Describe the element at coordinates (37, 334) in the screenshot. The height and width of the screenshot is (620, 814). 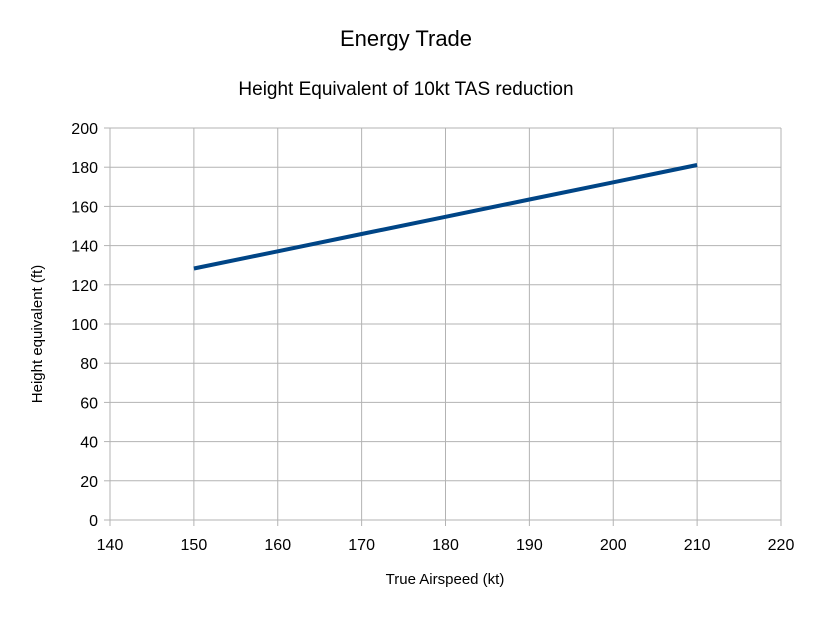
I see `y-axis-label: Height equivalent (ft)` at that location.